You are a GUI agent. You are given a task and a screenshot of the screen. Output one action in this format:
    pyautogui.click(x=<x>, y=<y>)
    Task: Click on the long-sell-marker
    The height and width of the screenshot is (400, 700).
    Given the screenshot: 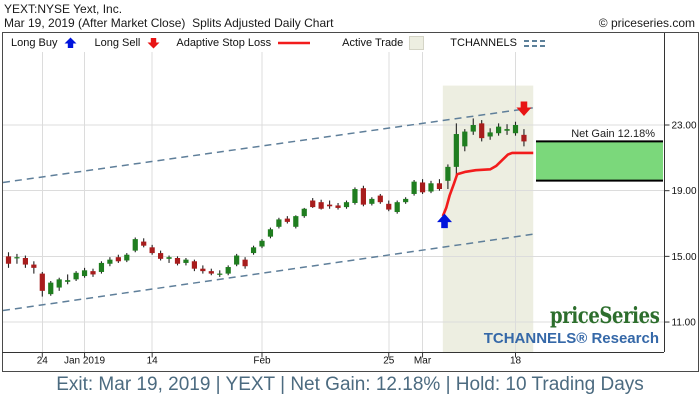 What is the action you would take?
    pyautogui.click(x=524, y=108)
    